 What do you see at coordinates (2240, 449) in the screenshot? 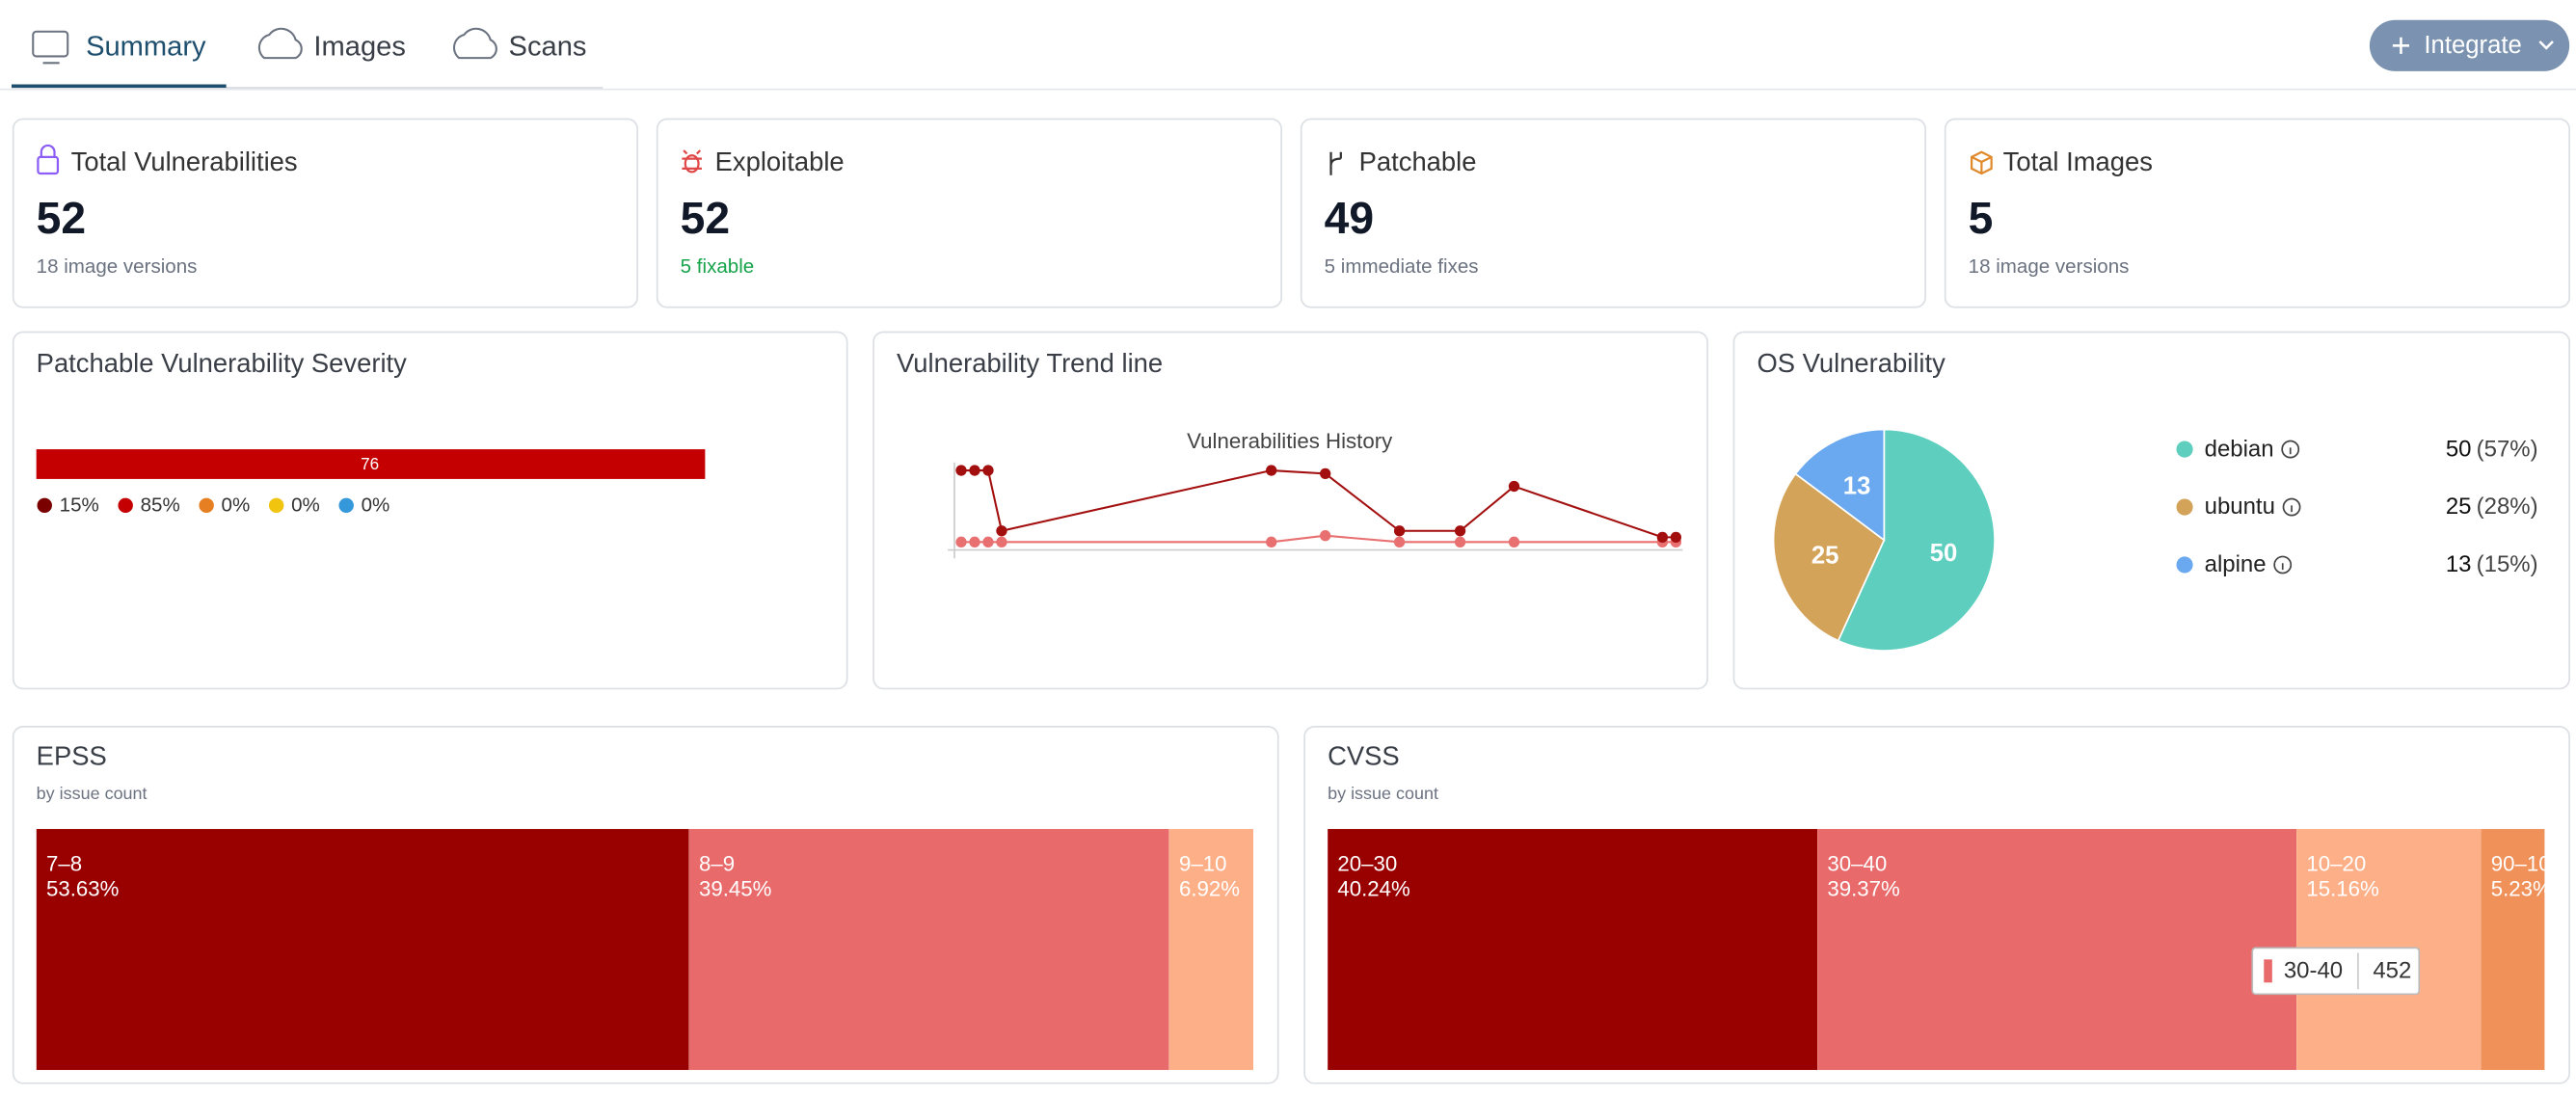
I see `legend-label: debian` at bounding box center [2240, 449].